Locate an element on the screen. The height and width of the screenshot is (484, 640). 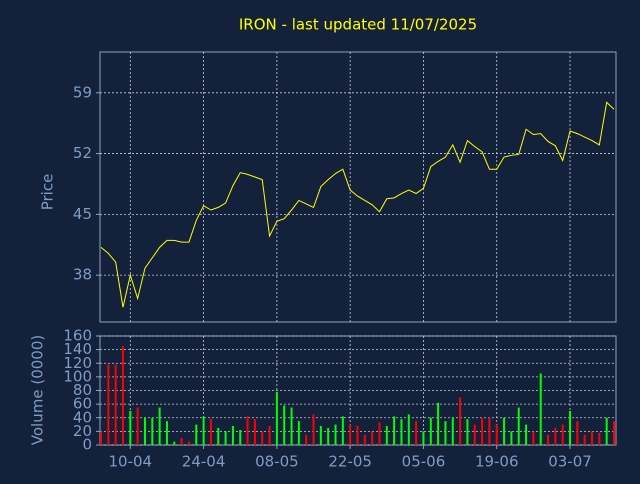
y-tick-label: 140 is located at coordinates (77, 349).